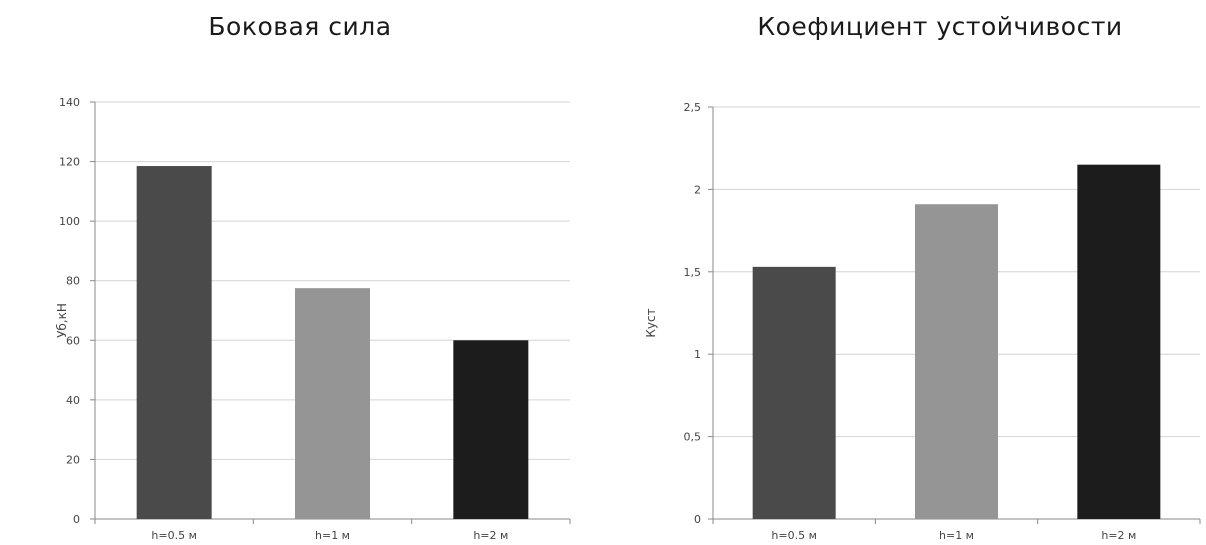  Describe the element at coordinates (69, 162) in the screenshot. I see `y-tick-label: 120` at that location.